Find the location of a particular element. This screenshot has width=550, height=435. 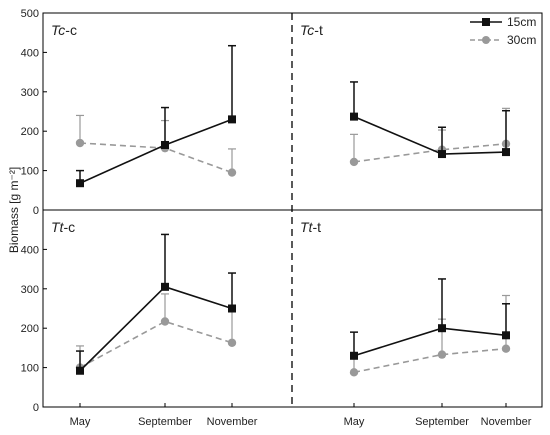

y-axis-label: Biomass [g m⁻²] is located at coordinates (14, 210).